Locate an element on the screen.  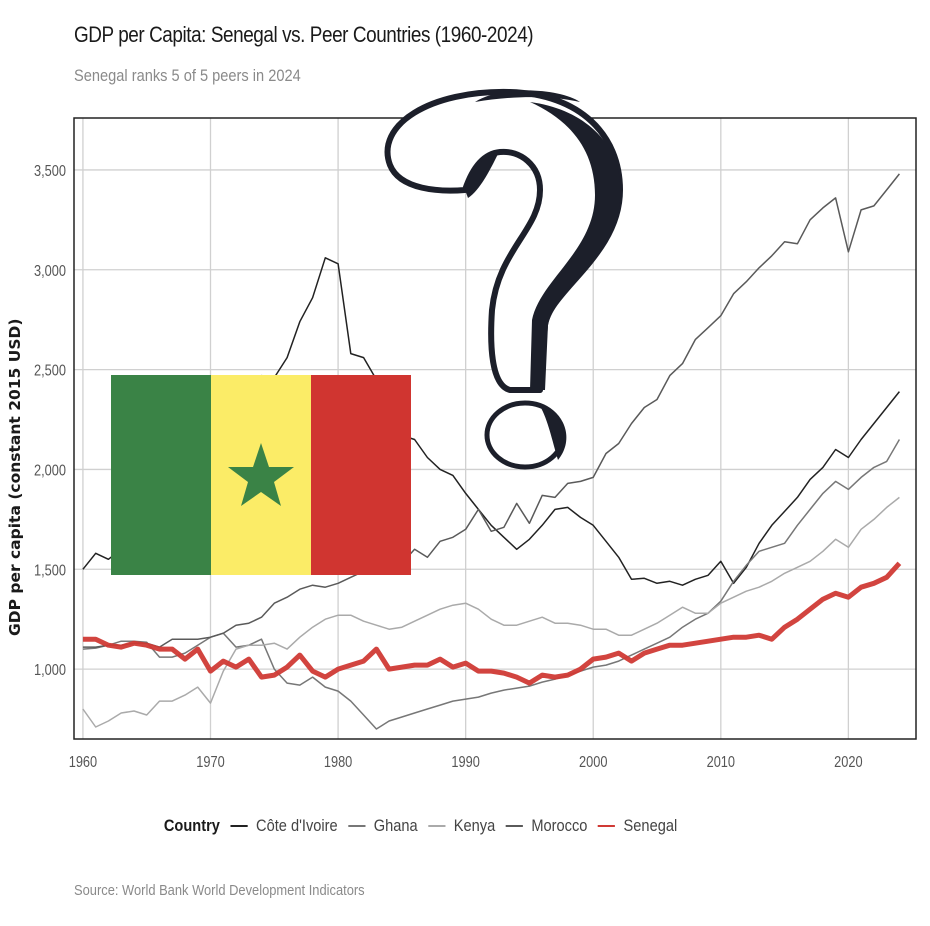
y-tick-label: 3,000 is located at coordinates (50, 272).